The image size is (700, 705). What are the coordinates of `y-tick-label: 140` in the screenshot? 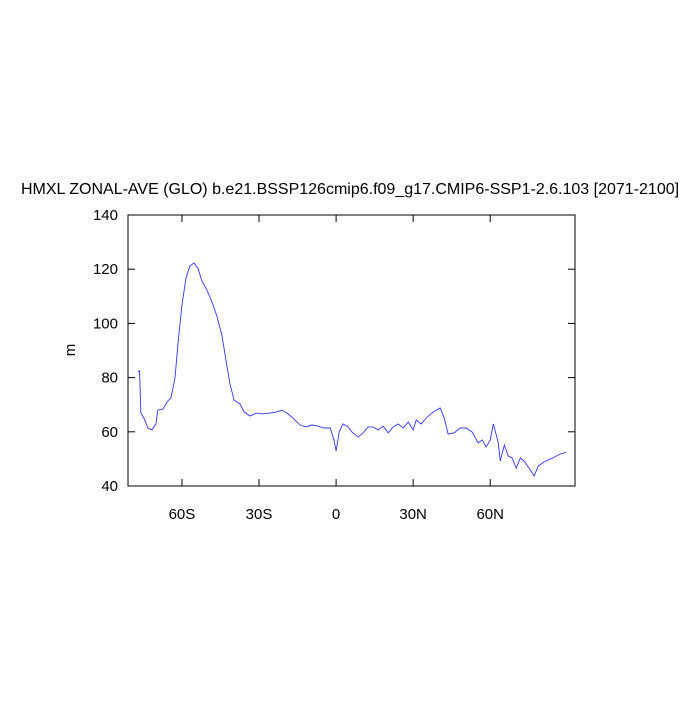 It's located at (105, 215).